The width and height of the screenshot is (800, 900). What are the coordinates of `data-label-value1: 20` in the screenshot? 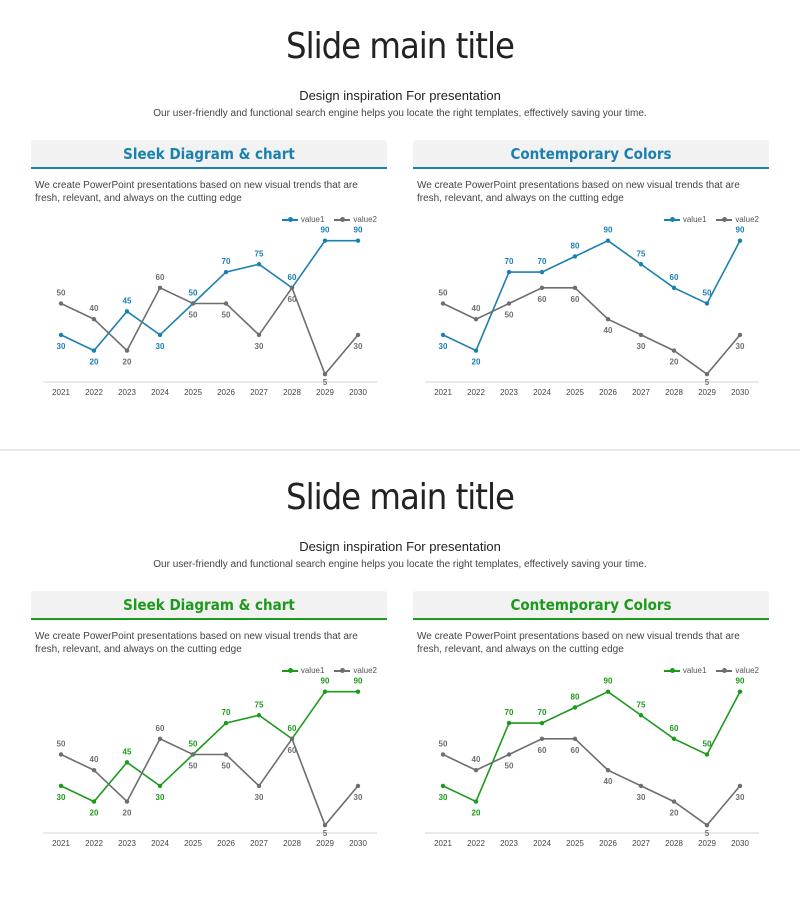 It's located at (476, 813).